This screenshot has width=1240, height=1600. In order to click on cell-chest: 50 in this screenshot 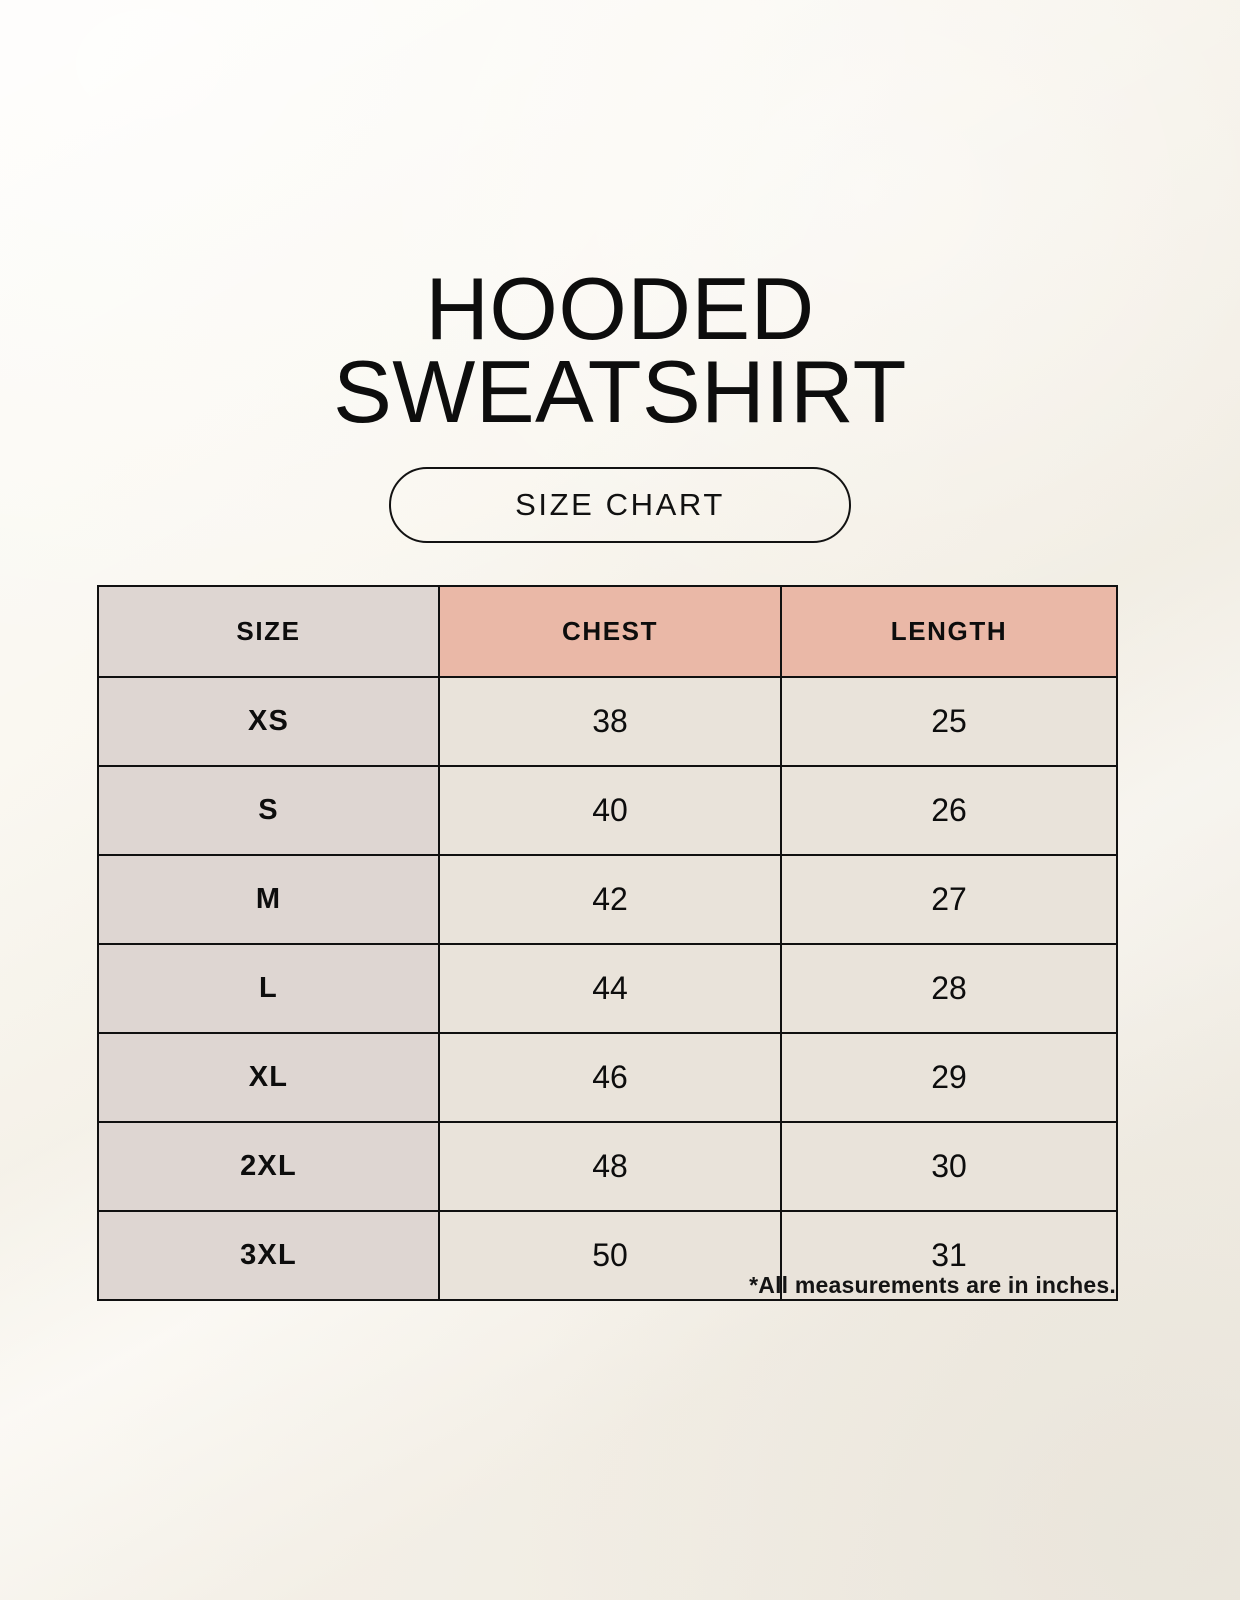, I will do `click(610, 1255)`.